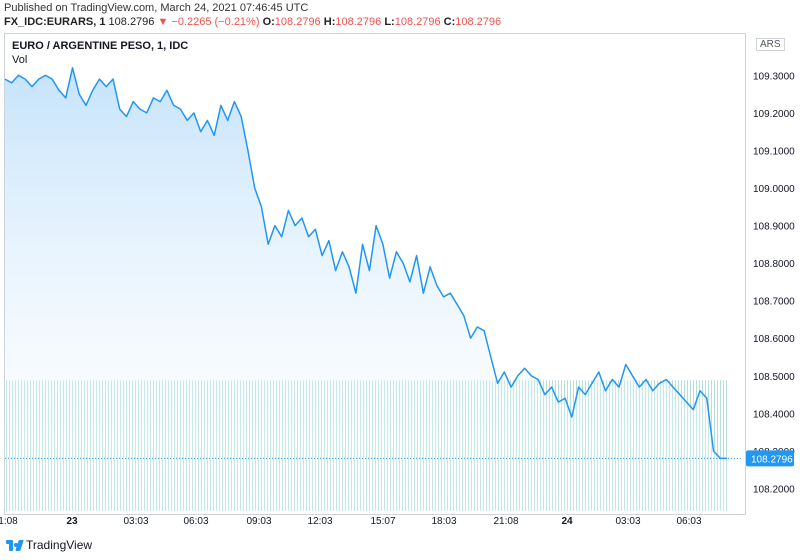  Describe the element at coordinates (774, 339) in the screenshot. I see `y-tick-label: 108.6000` at that location.